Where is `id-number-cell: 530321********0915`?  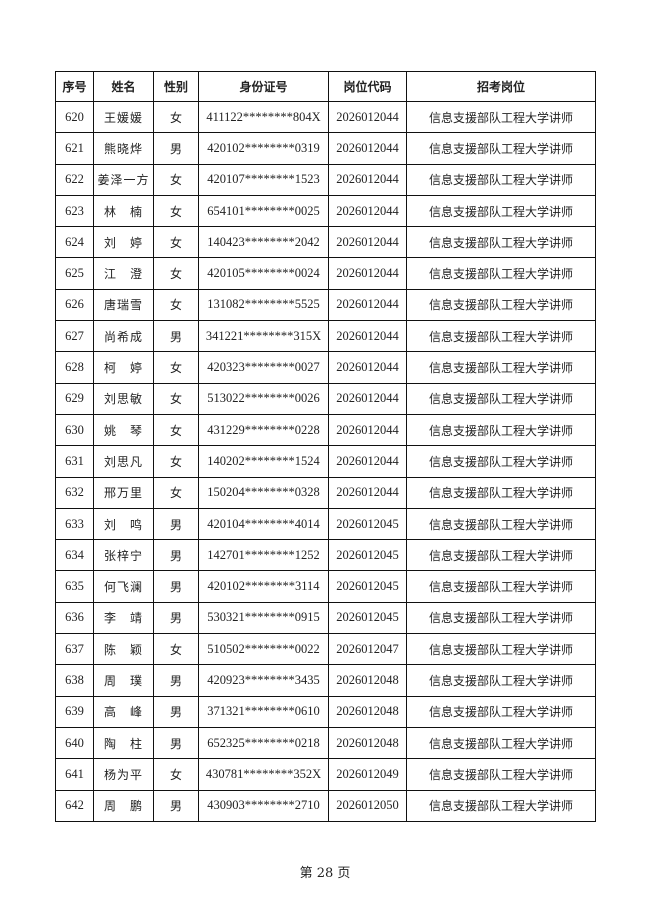
id-number-cell: 530321********0915 is located at coordinates (263, 618).